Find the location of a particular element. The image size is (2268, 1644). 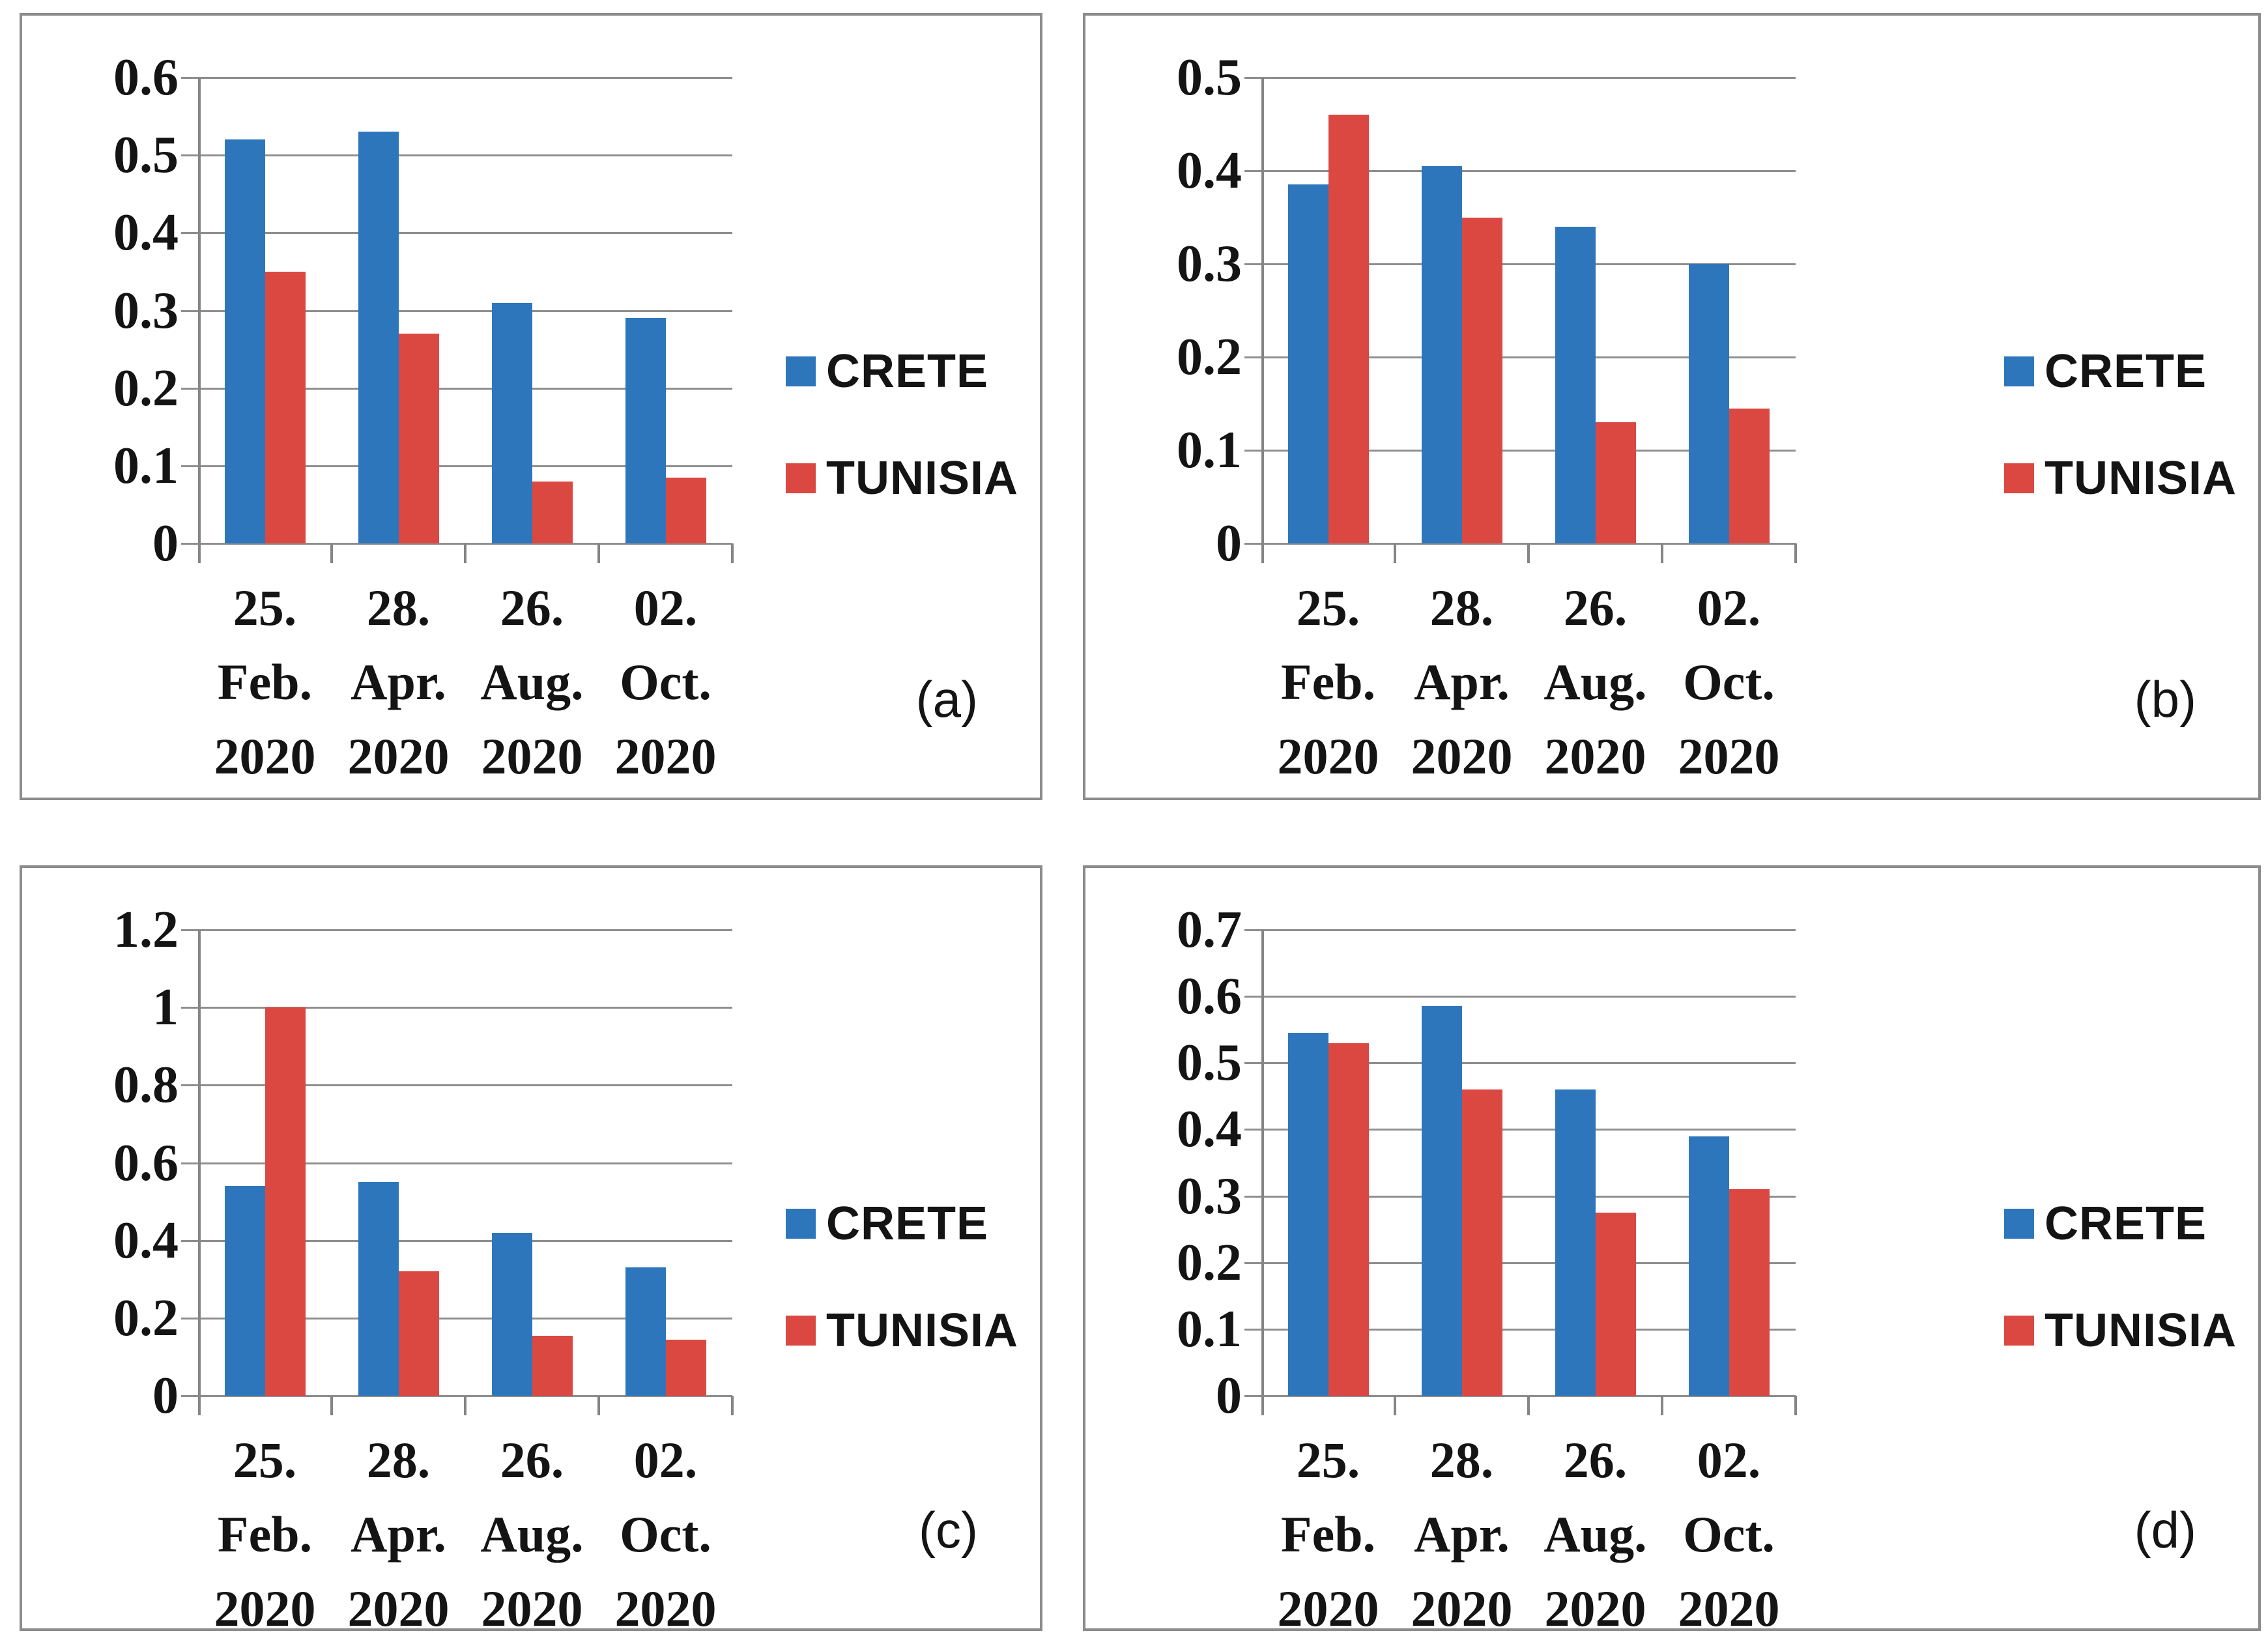

y-tick-label: 0.7 is located at coordinates (1209, 930).